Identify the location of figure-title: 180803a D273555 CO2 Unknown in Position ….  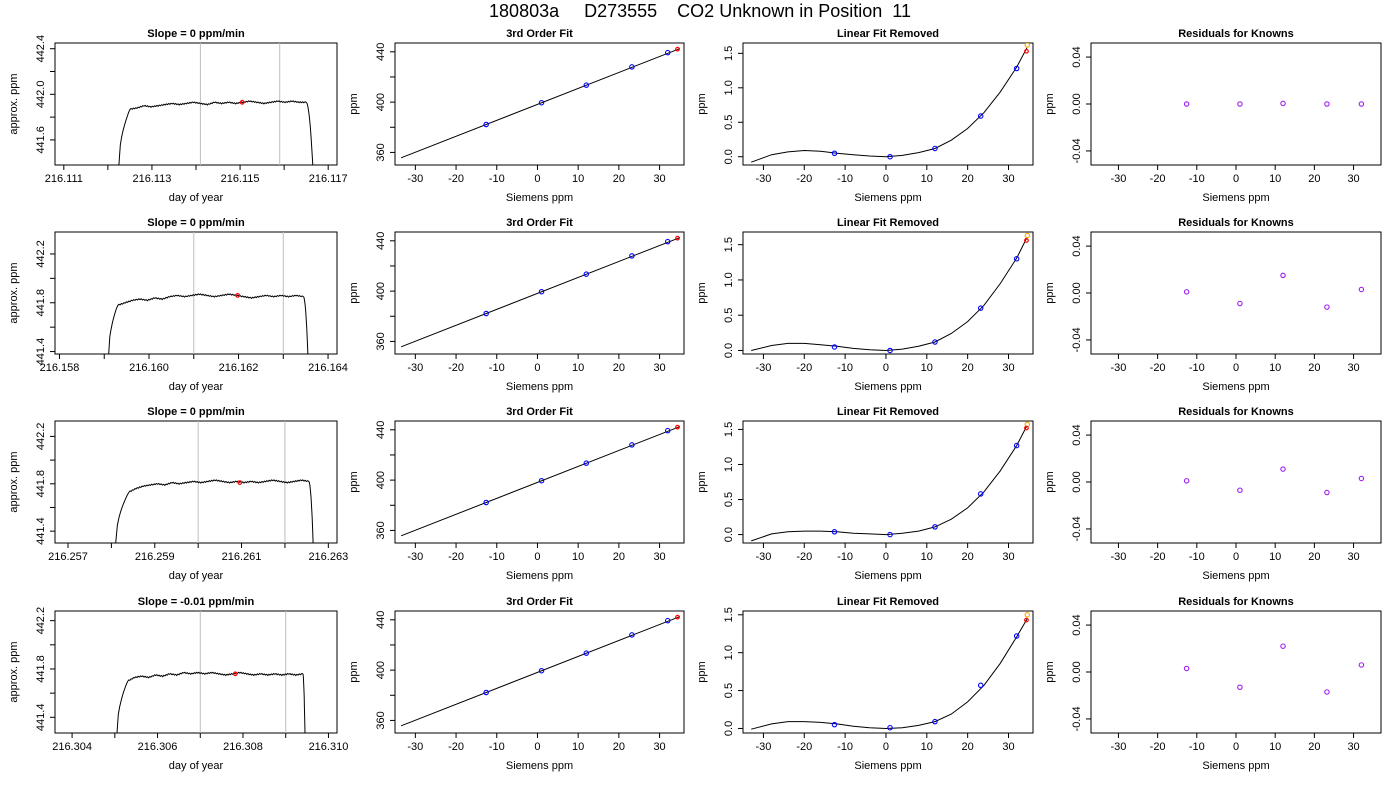
(700, 11).